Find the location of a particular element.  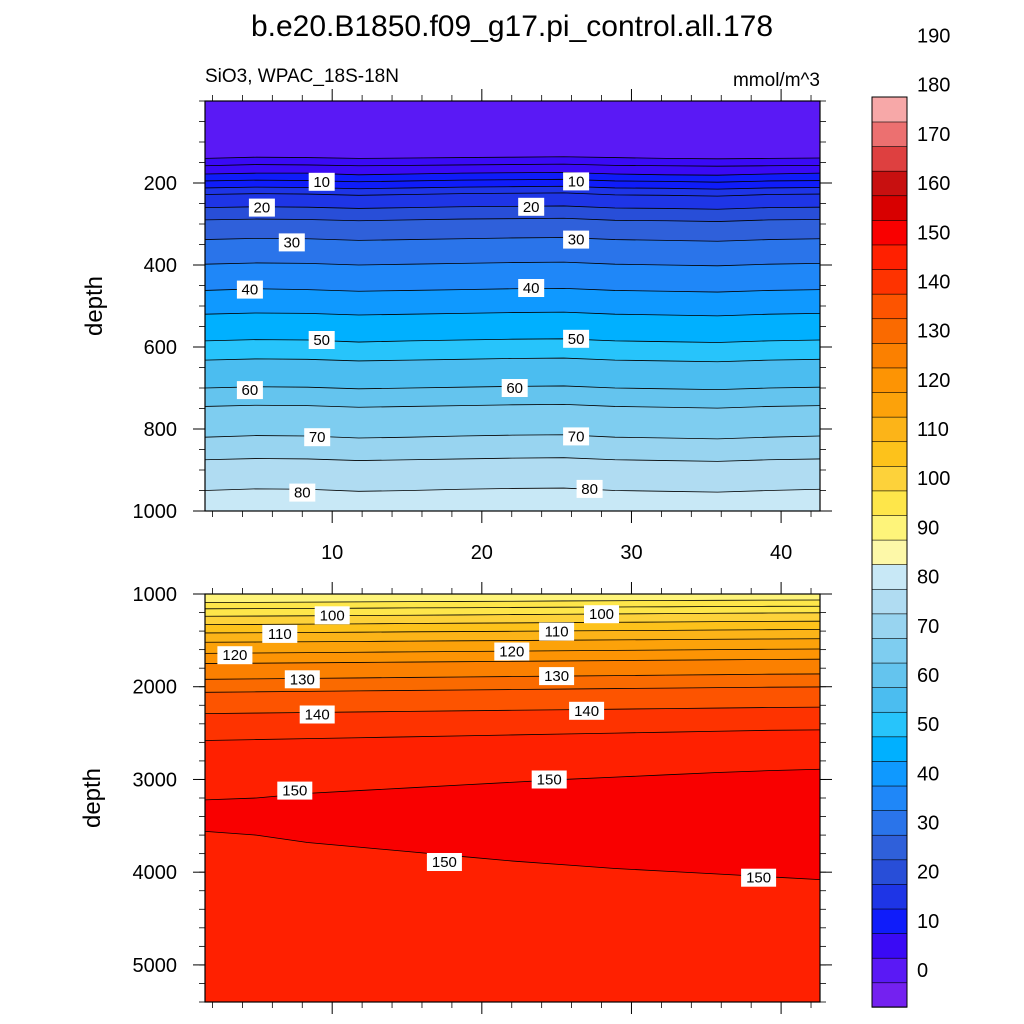

contour-label: 60 is located at coordinates (250, 390).